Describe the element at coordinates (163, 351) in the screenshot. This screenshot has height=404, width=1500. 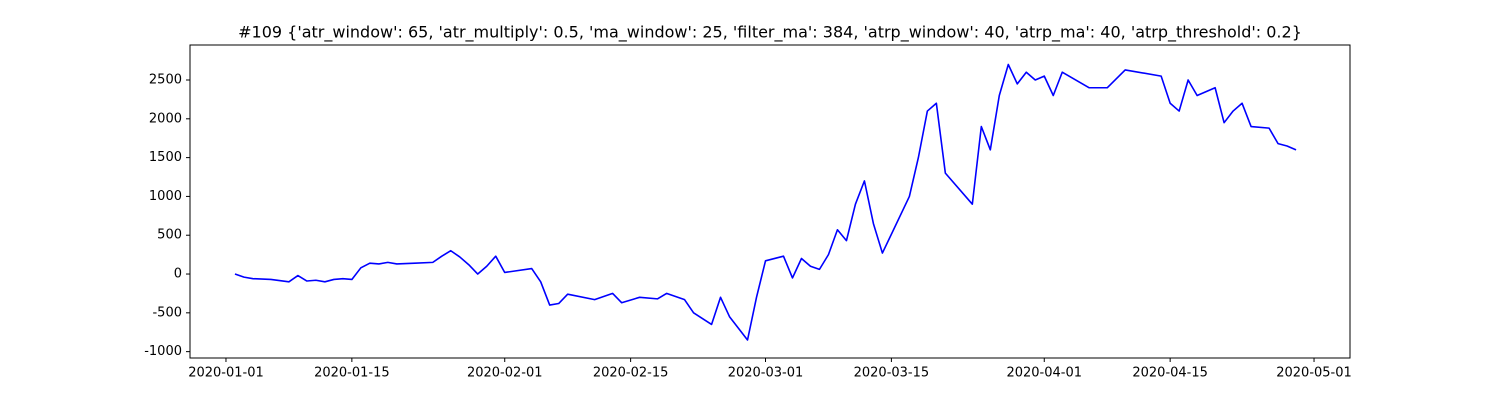
I see `y-tick-label: -1000` at that location.